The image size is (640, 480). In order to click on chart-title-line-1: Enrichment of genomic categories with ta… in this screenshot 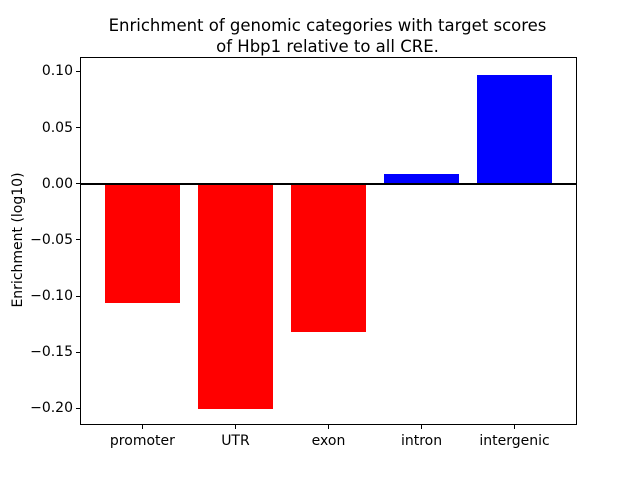, I will do `click(327, 25)`.